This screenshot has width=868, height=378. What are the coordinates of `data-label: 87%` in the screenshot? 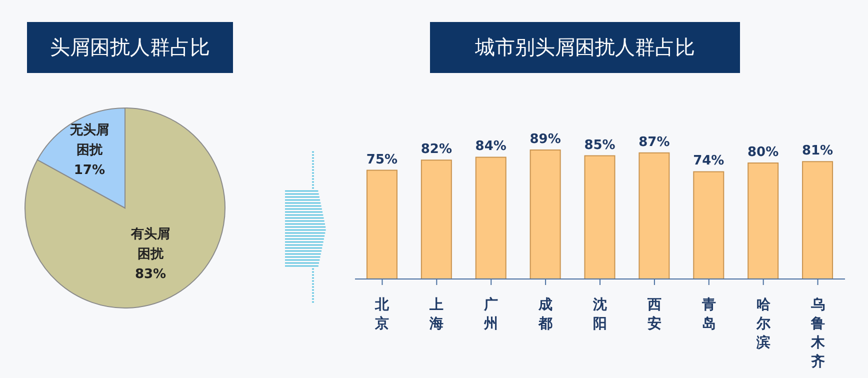 It's located at (654, 142).